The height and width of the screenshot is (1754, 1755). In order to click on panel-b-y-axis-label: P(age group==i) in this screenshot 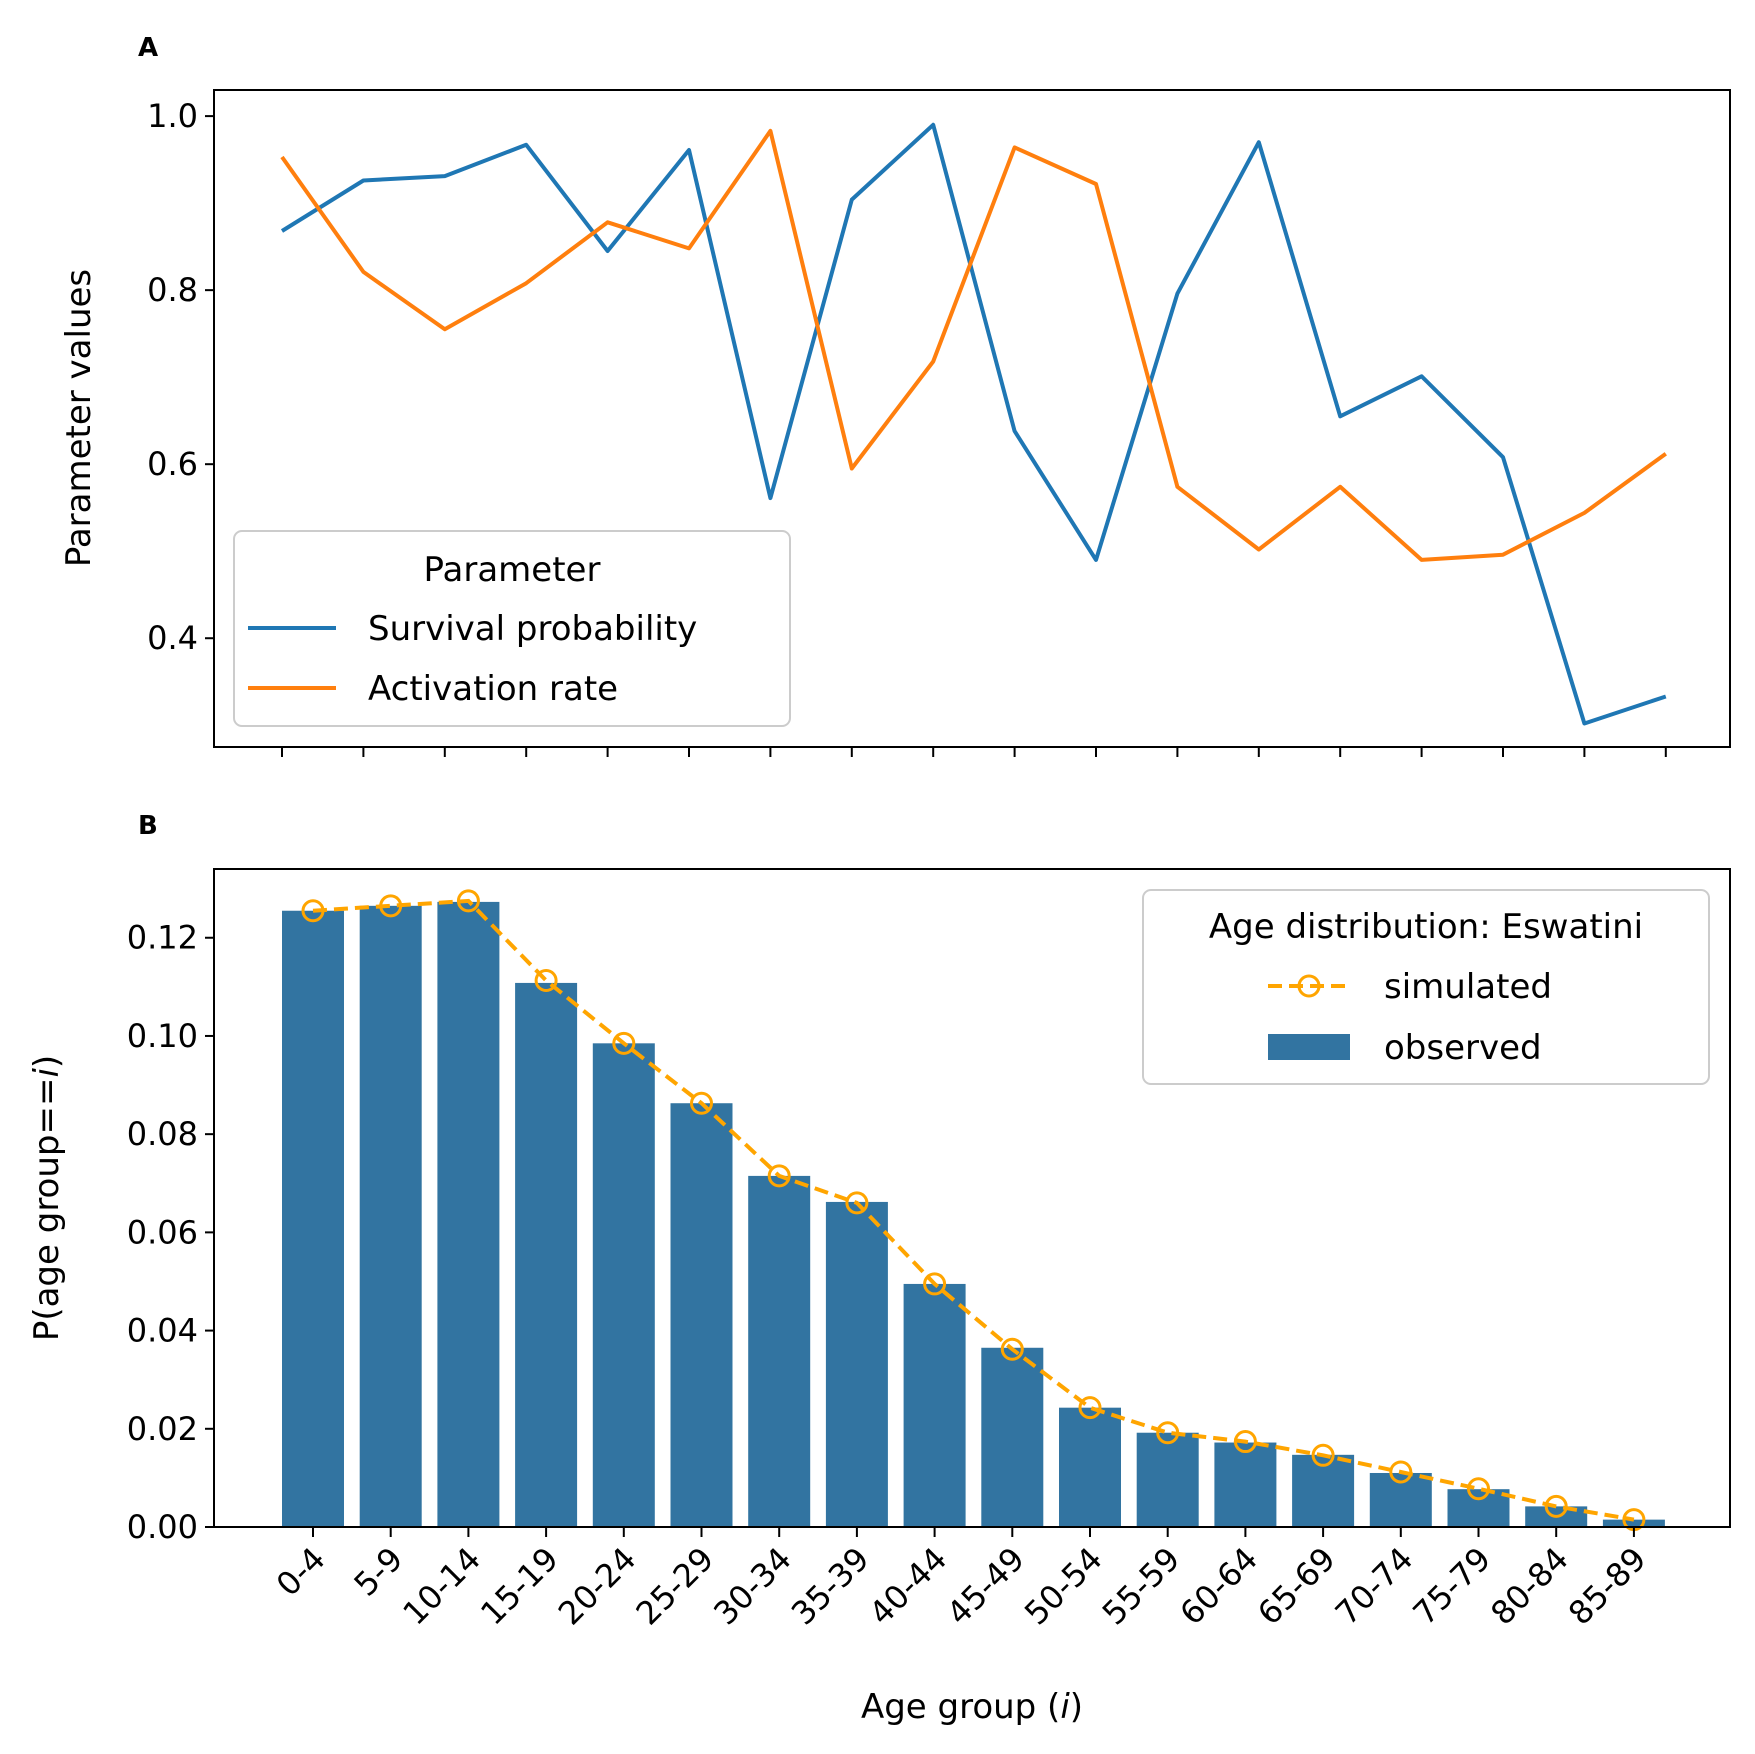, I will do `click(47, 1198)`.